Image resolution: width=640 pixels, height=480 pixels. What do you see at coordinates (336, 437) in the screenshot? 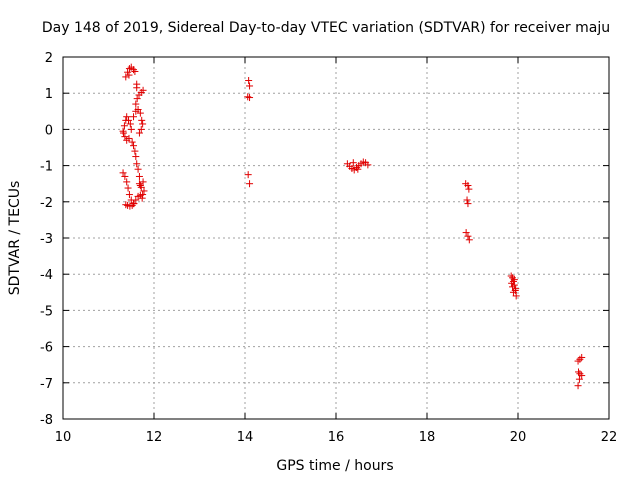
I see `x-tick-label: 16` at bounding box center [336, 437].